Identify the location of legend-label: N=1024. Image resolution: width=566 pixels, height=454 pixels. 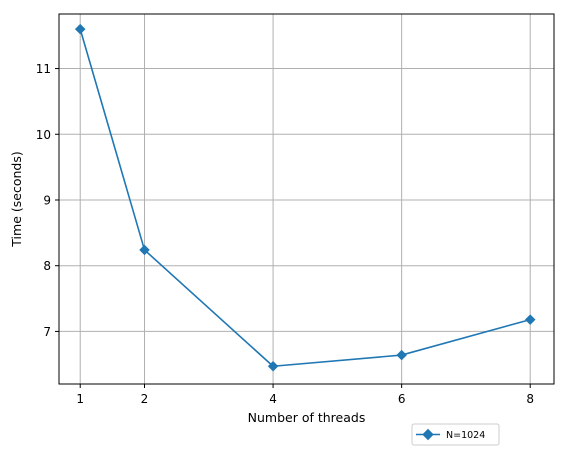
(465, 435).